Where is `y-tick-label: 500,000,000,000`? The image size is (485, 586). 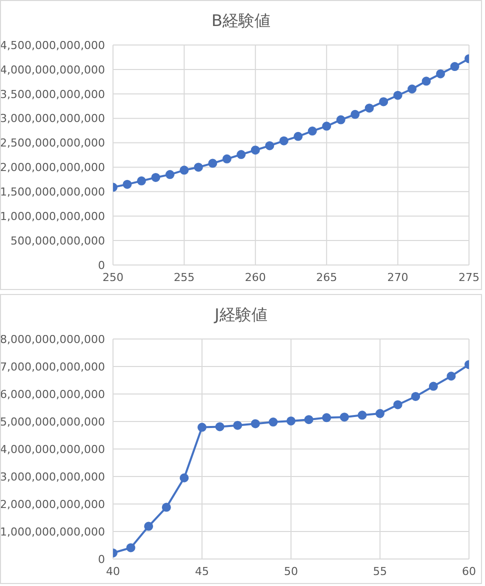
y-tick-label: 500,000,000,000 is located at coordinates (57, 241).